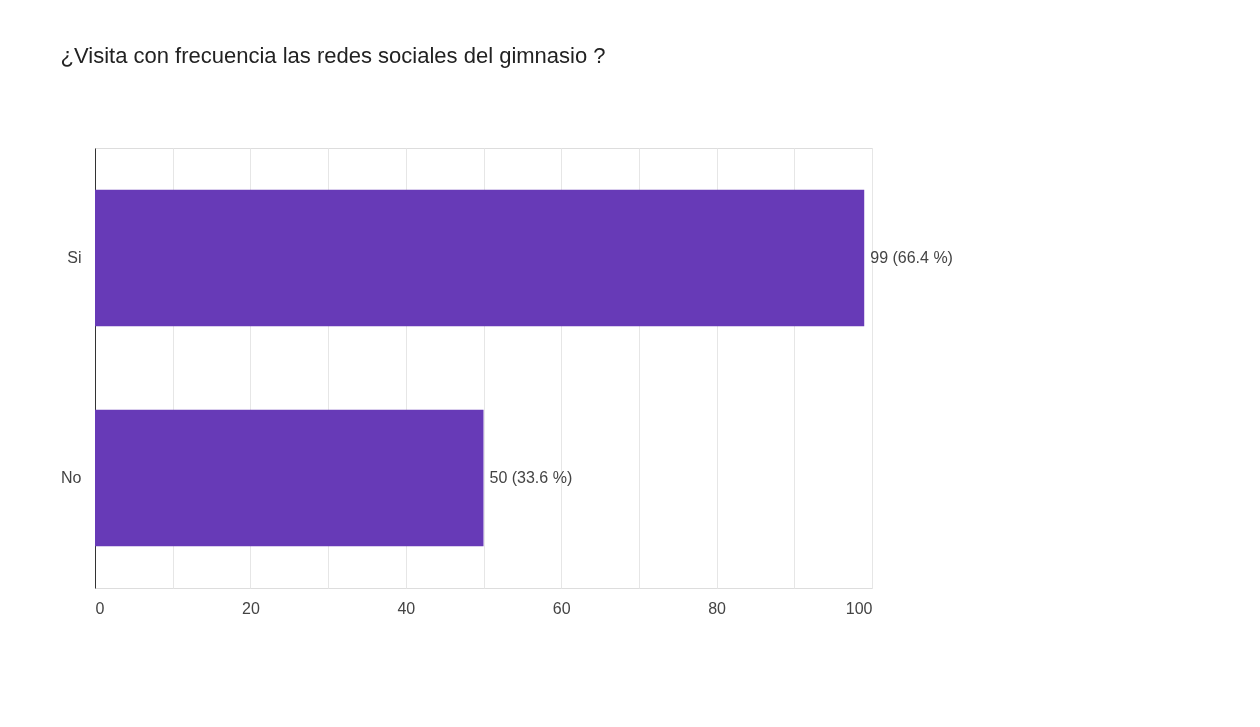 This screenshot has height=727, width=1260. What do you see at coordinates (561, 608) in the screenshot?
I see `x-tick-label: 60` at bounding box center [561, 608].